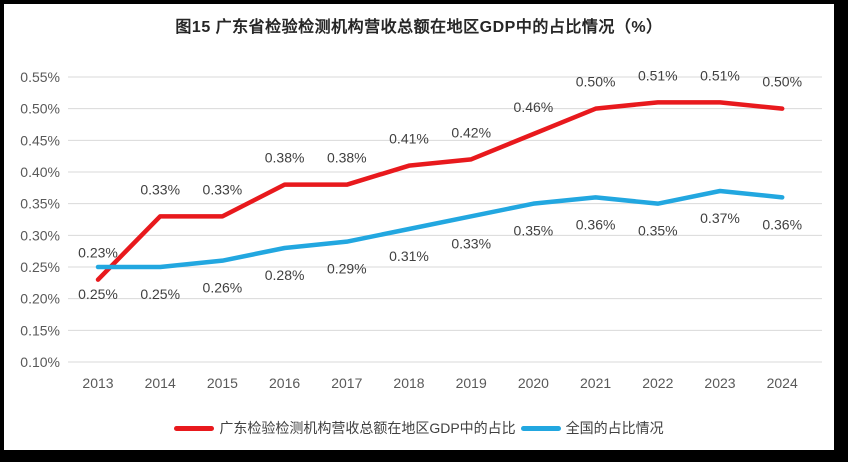  I want to click on data-point-label: 0.29%, so click(347, 269).